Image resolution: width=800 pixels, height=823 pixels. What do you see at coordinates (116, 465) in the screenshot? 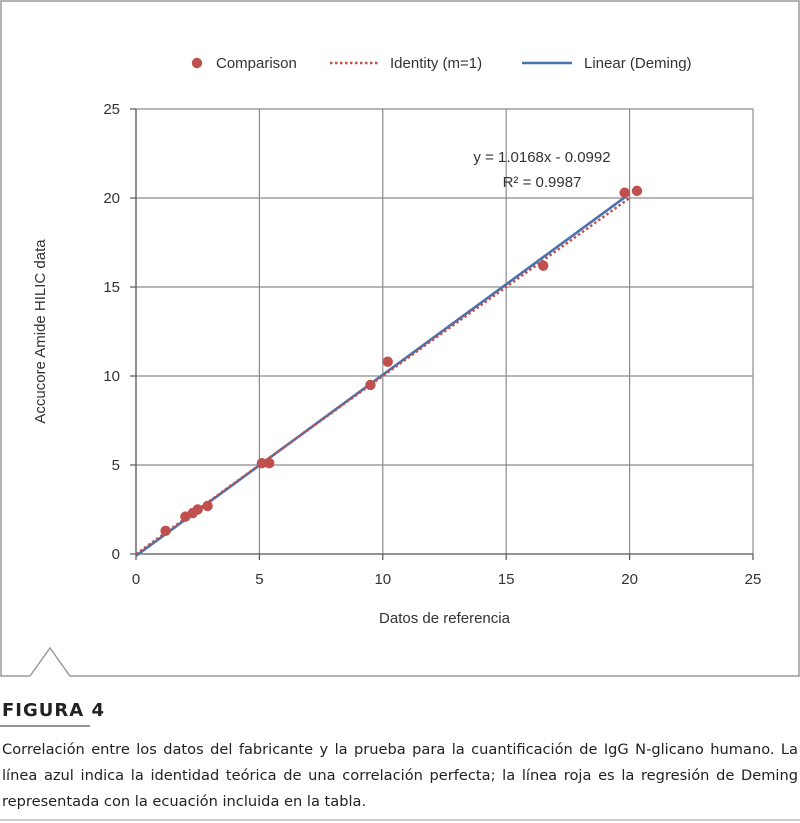
I see `y-tick-label: 5` at bounding box center [116, 465].